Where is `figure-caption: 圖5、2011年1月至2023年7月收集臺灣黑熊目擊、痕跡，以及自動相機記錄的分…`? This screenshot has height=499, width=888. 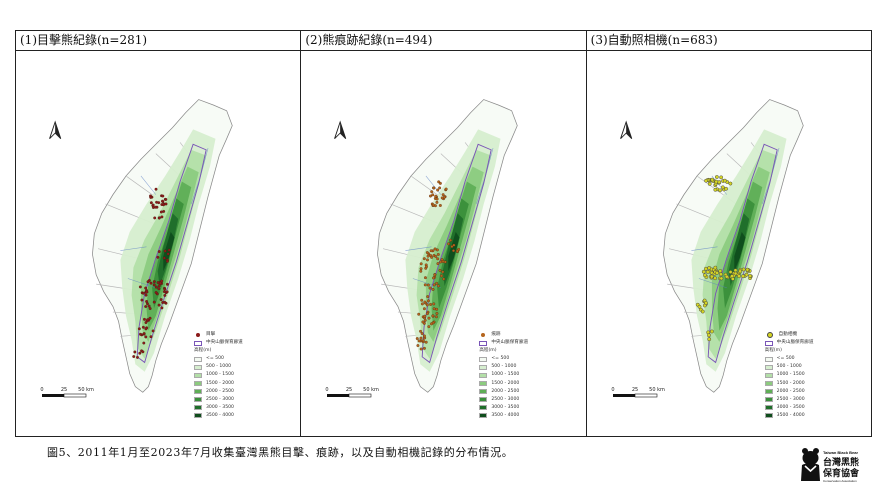
figure-caption: 圖5、2011年1月至2023年7月收集臺灣黑熊目擊、痕跡，以及自動相機記錄的分… is located at coordinates (280, 452).